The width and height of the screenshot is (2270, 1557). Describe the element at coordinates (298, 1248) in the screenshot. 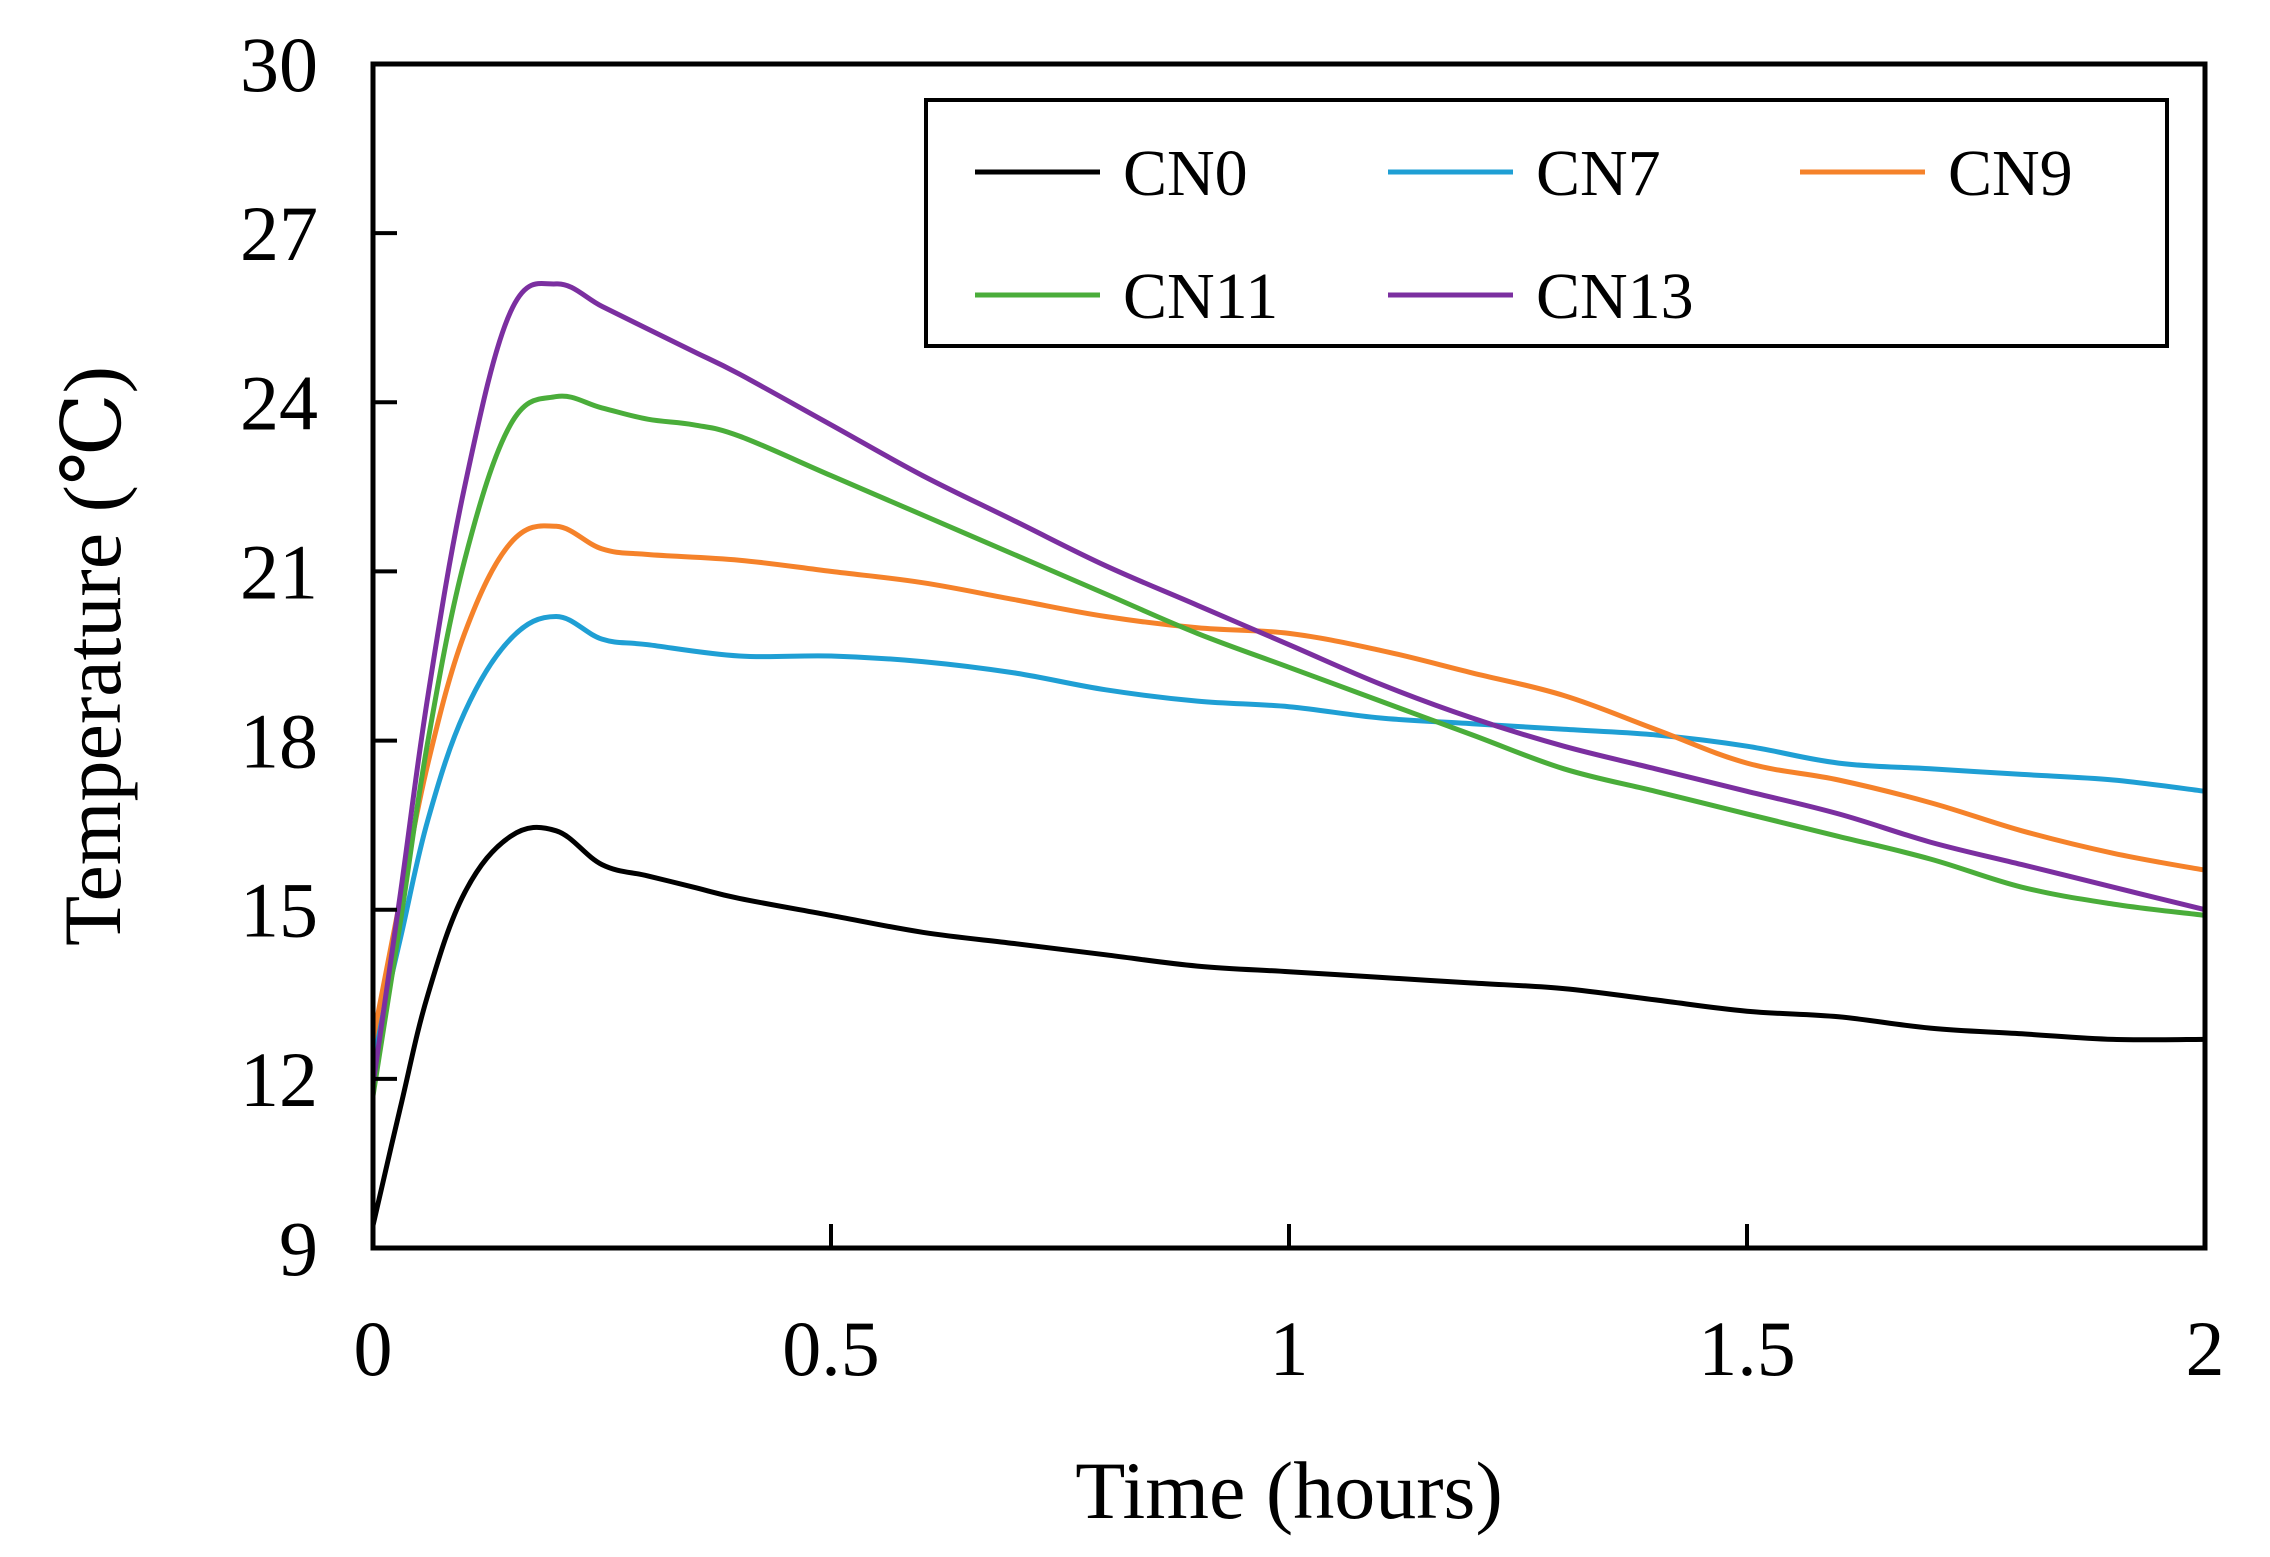

I see `y-tick-label: 9` at that location.